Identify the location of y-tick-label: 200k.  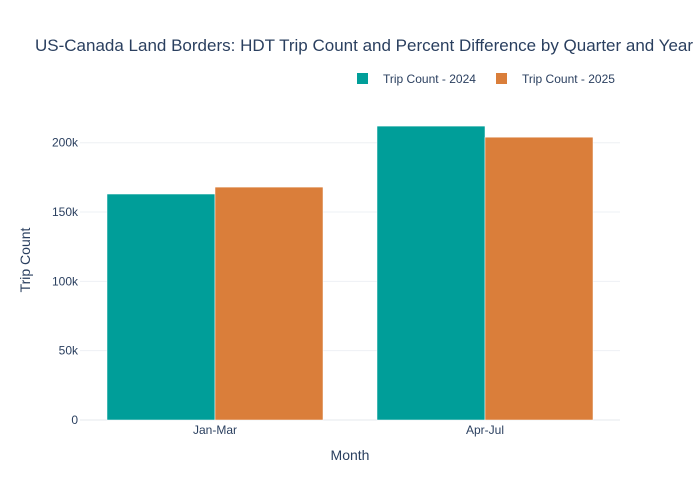
(65, 143).